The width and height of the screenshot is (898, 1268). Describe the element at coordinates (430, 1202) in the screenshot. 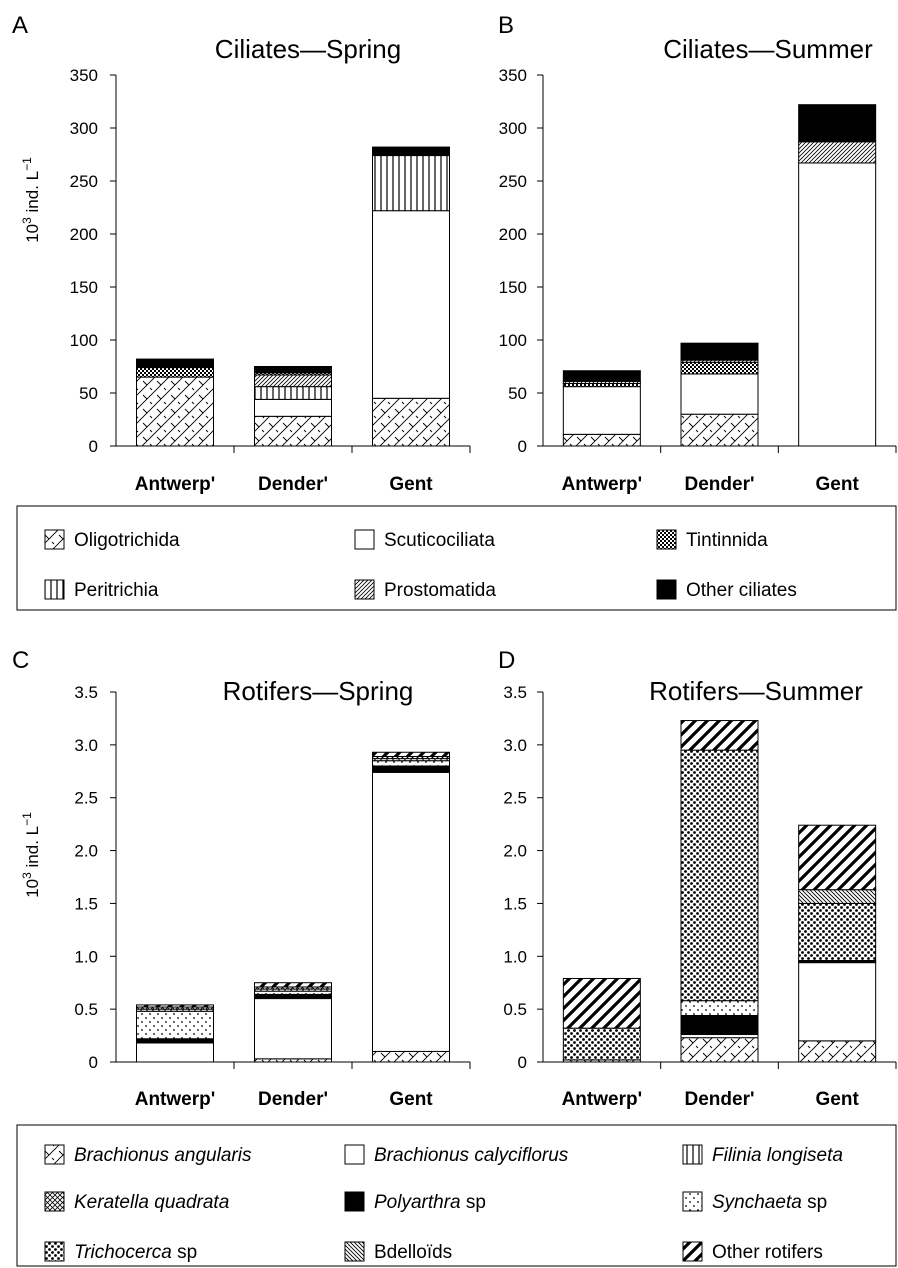

I see `legend-label: Polyarthra sp` at that location.